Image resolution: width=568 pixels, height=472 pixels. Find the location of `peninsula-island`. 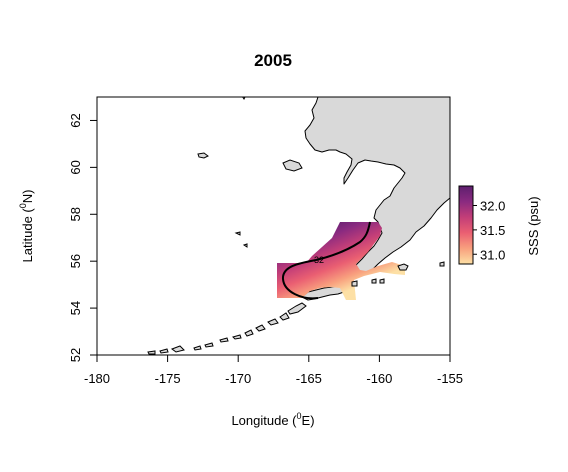

peninsula-island is located at coordinates (354, 283).